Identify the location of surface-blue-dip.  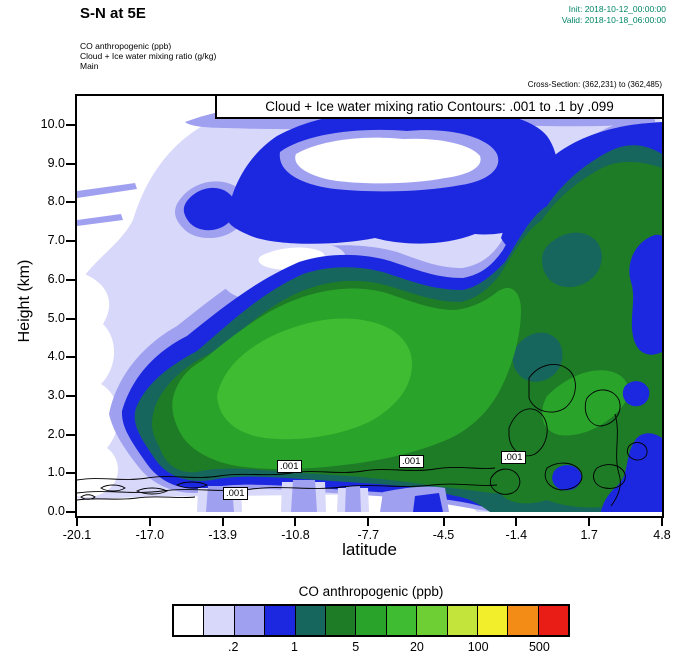
(428, 502).